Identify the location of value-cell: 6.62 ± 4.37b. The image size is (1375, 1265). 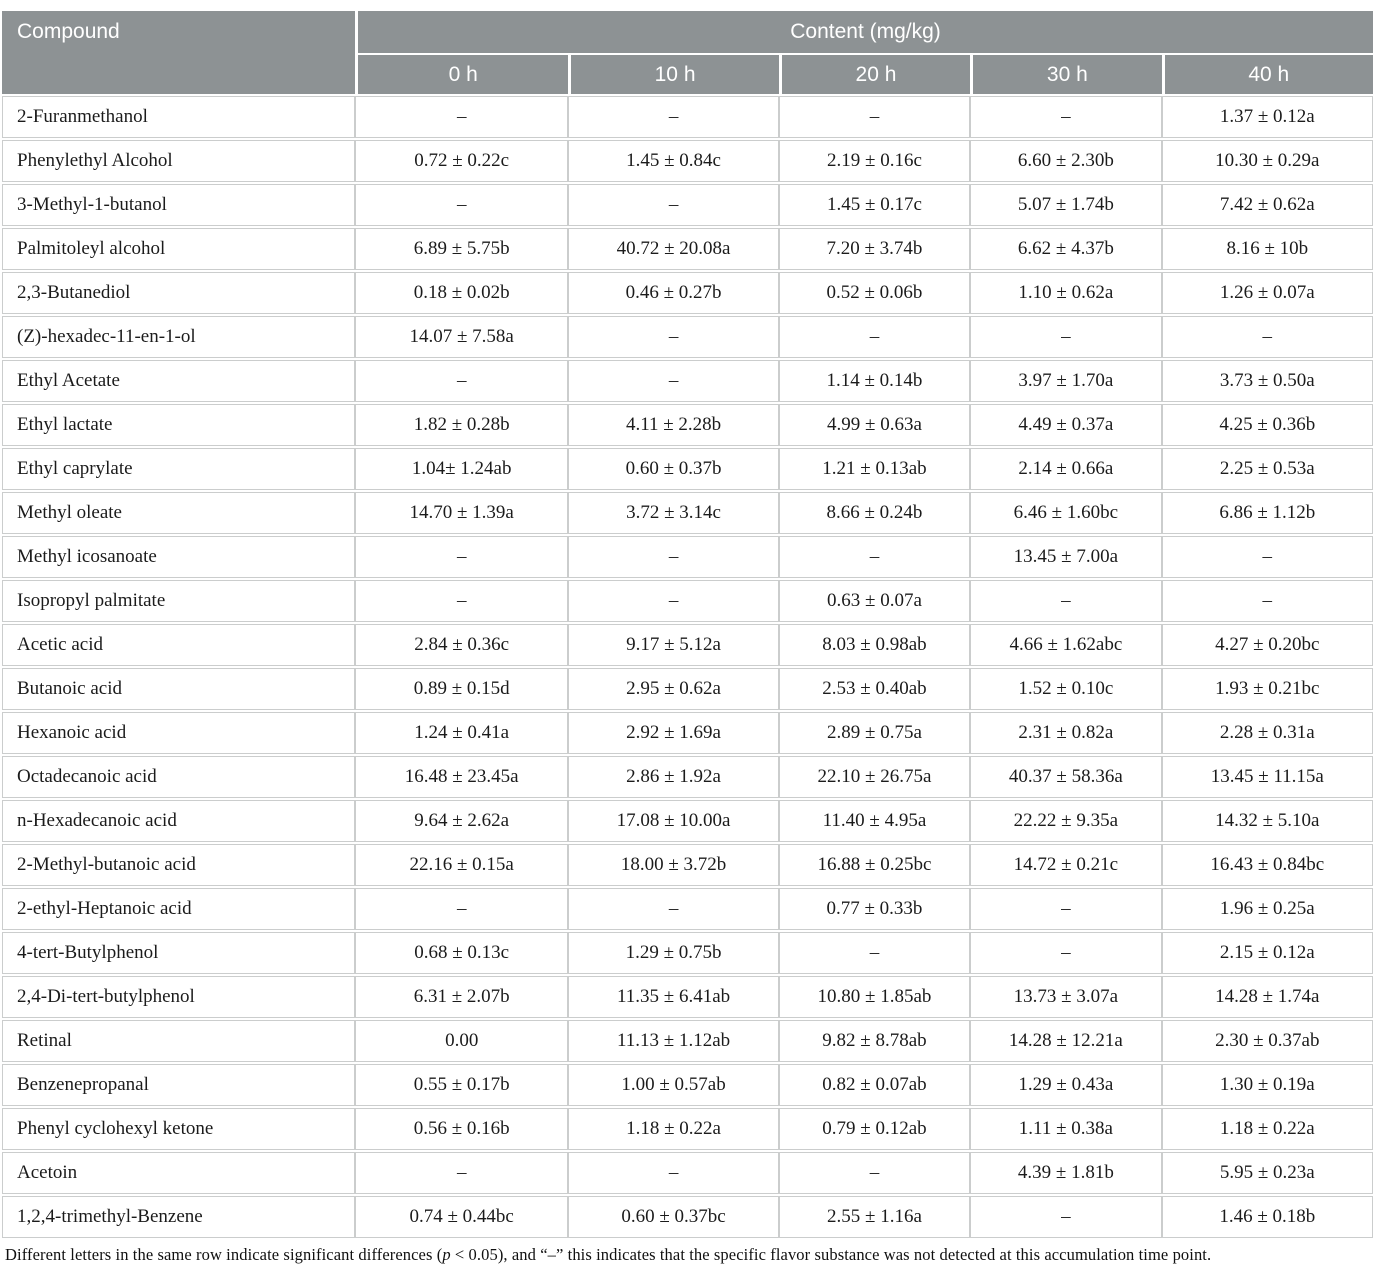
(1066, 249).